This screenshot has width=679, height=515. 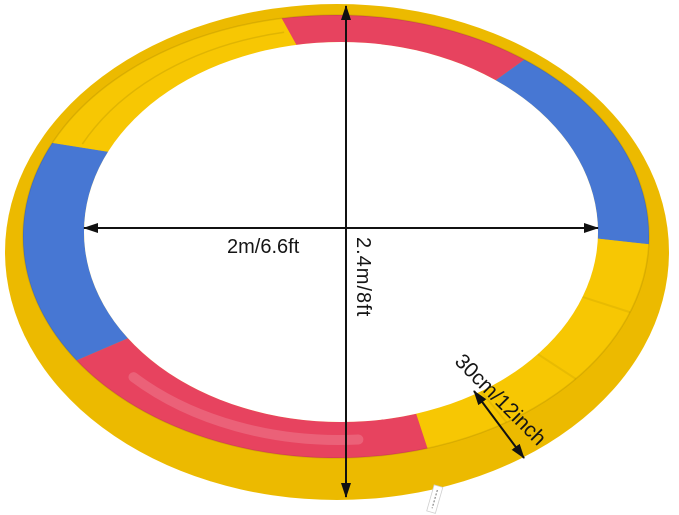 I want to click on care-label-tag-layer, so click(x=435, y=499).